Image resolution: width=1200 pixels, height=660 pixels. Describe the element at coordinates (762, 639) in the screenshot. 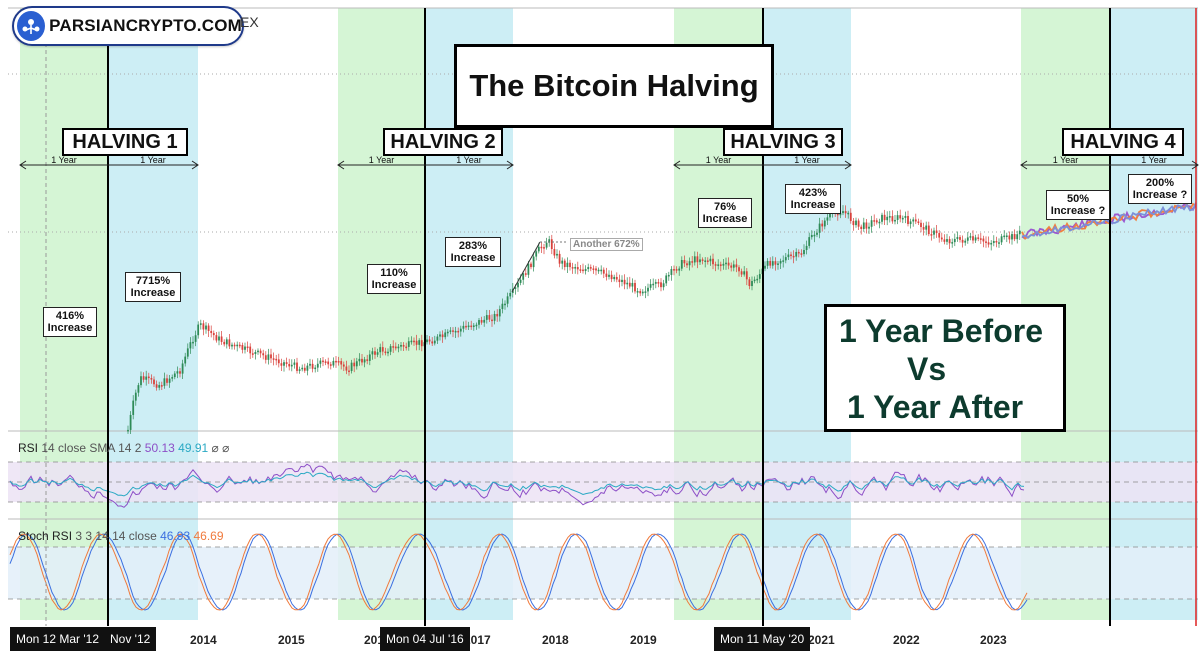

I see `date-tag: Mon 11 May '20` at that location.